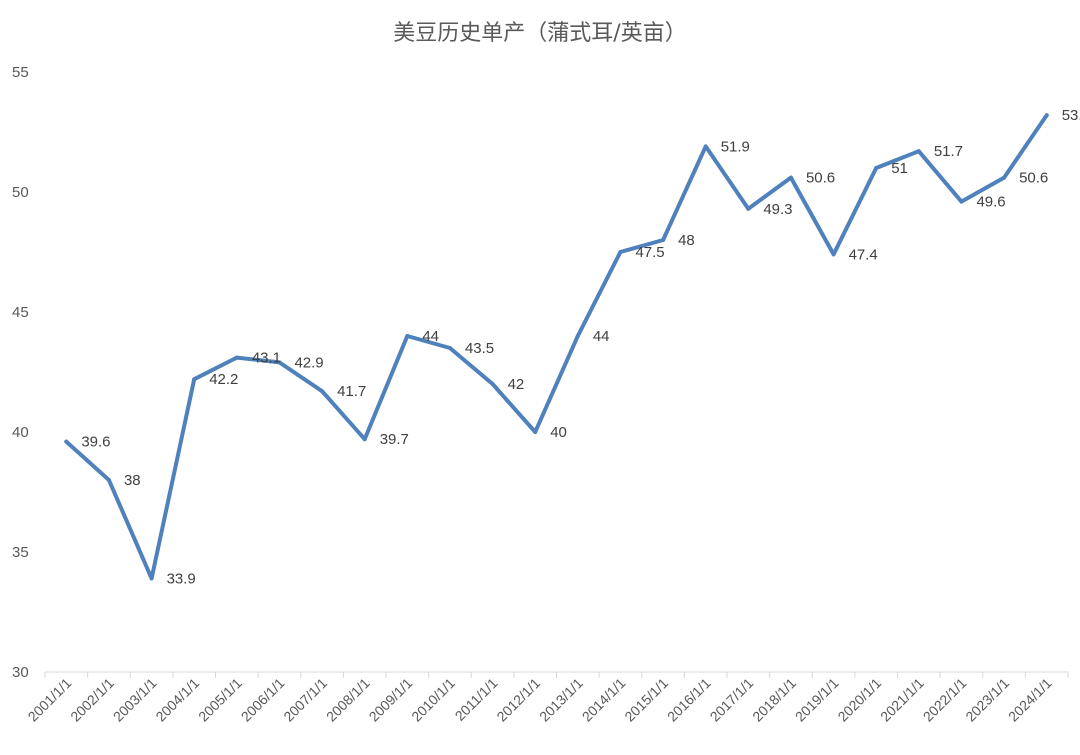 The image size is (1080, 755). Describe the element at coordinates (20, 312) in the screenshot. I see `y-tick-label: 45` at that location.